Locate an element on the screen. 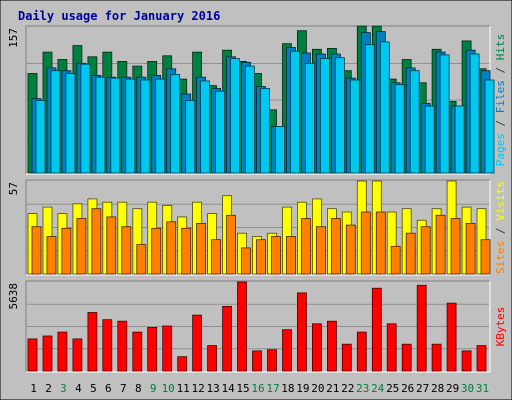 The width and height of the screenshot is (512, 400). x-tick-label: 19 is located at coordinates (302, 388).